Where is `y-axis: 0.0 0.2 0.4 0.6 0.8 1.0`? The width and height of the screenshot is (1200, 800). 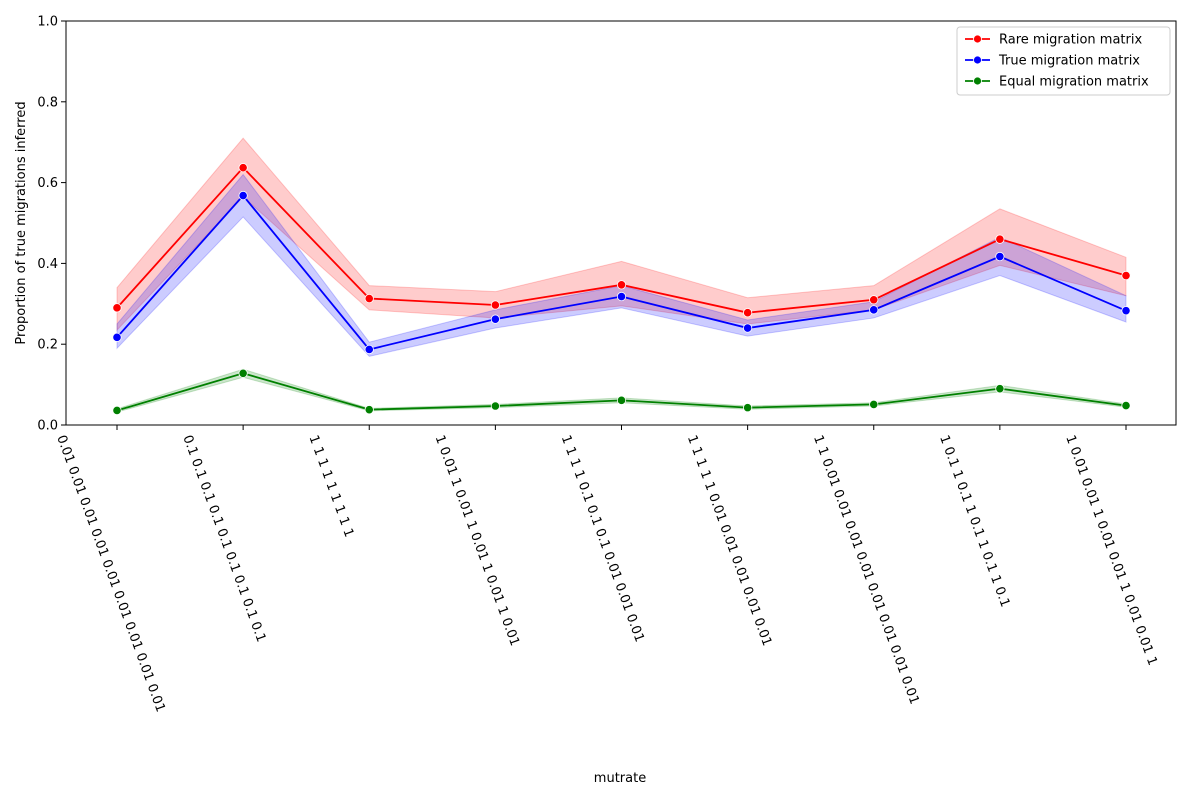 y-axis: 0.0 0.2 0.4 0.6 0.8 1.0 is located at coordinates (51, 224).